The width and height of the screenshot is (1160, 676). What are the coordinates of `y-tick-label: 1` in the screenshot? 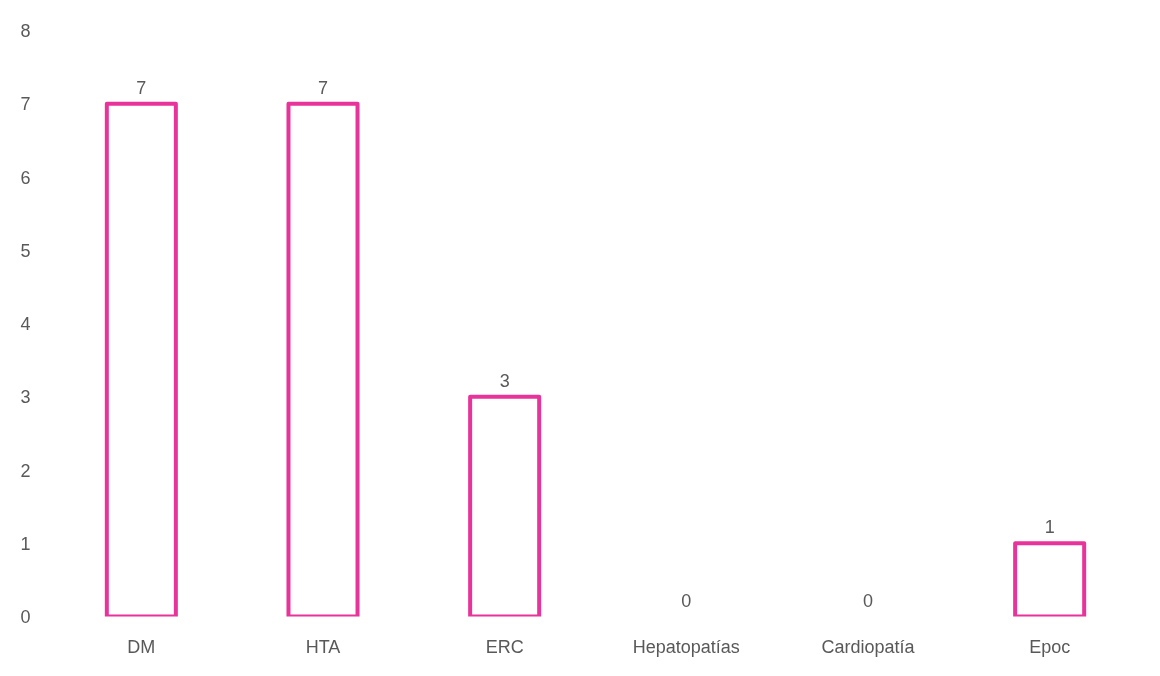 It's located at (25, 543).